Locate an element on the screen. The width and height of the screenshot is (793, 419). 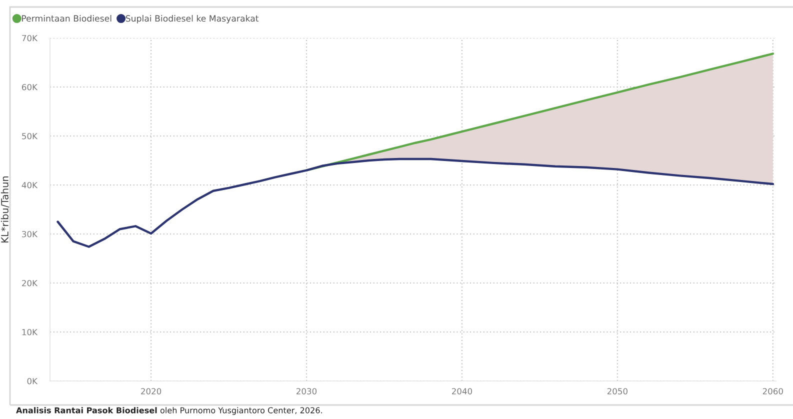
x-tick-label: 2060 is located at coordinates (772, 391).